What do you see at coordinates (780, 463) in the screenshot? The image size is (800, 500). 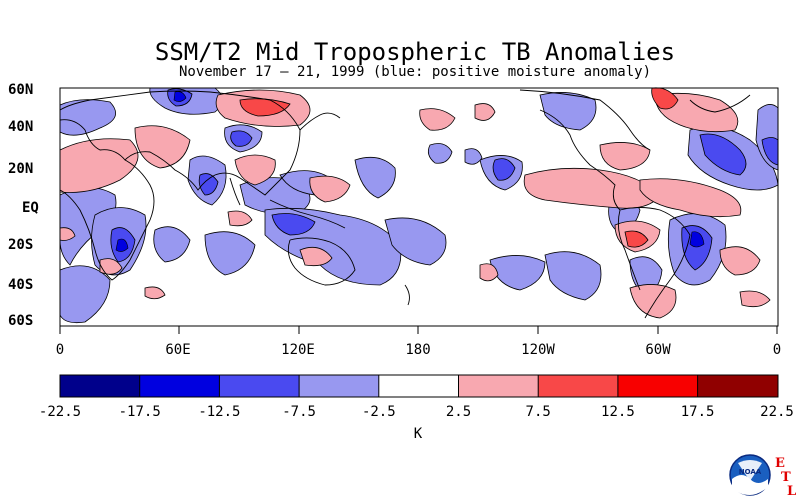 I see `etl-letter-e: E` at bounding box center [780, 463].